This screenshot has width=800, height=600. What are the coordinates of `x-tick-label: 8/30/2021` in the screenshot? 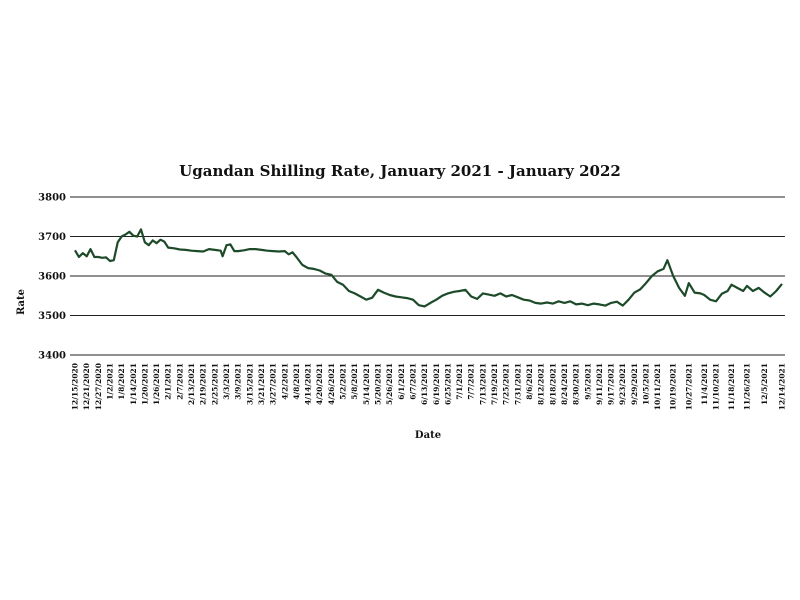 It's located at (576, 384).